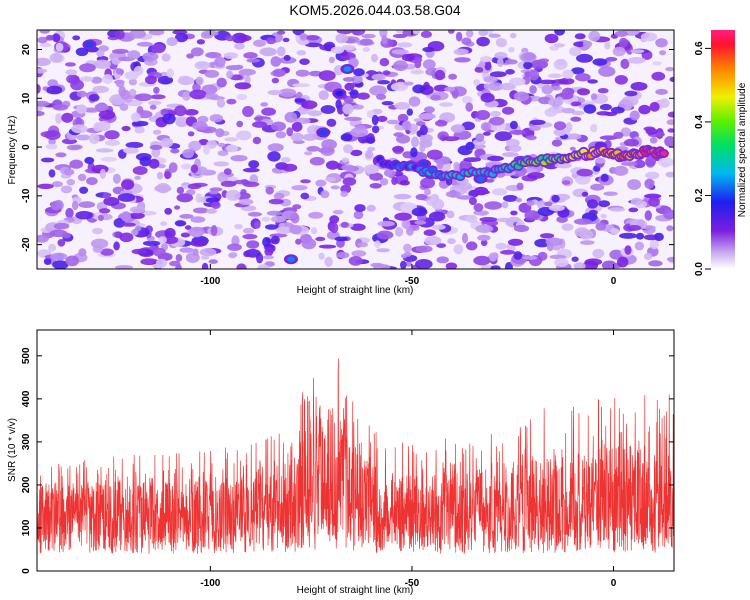 This screenshot has width=750, height=600. What do you see at coordinates (26, 147) in the screenshot?
I see `y-tick-label: 0` at bounding box center [26, 147].